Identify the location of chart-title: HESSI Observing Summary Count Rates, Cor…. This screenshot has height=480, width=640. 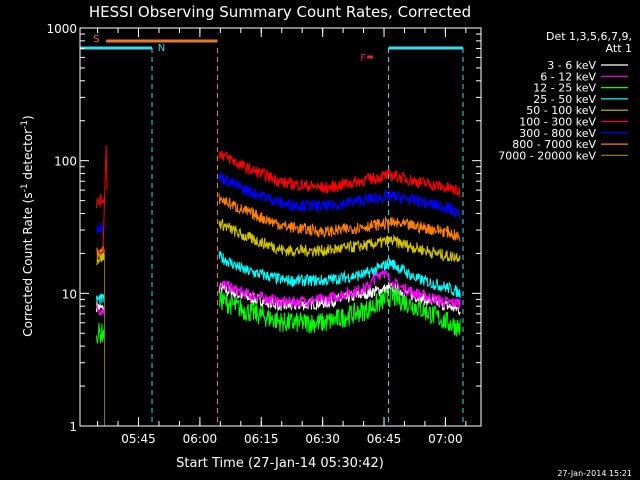
(280, 12).